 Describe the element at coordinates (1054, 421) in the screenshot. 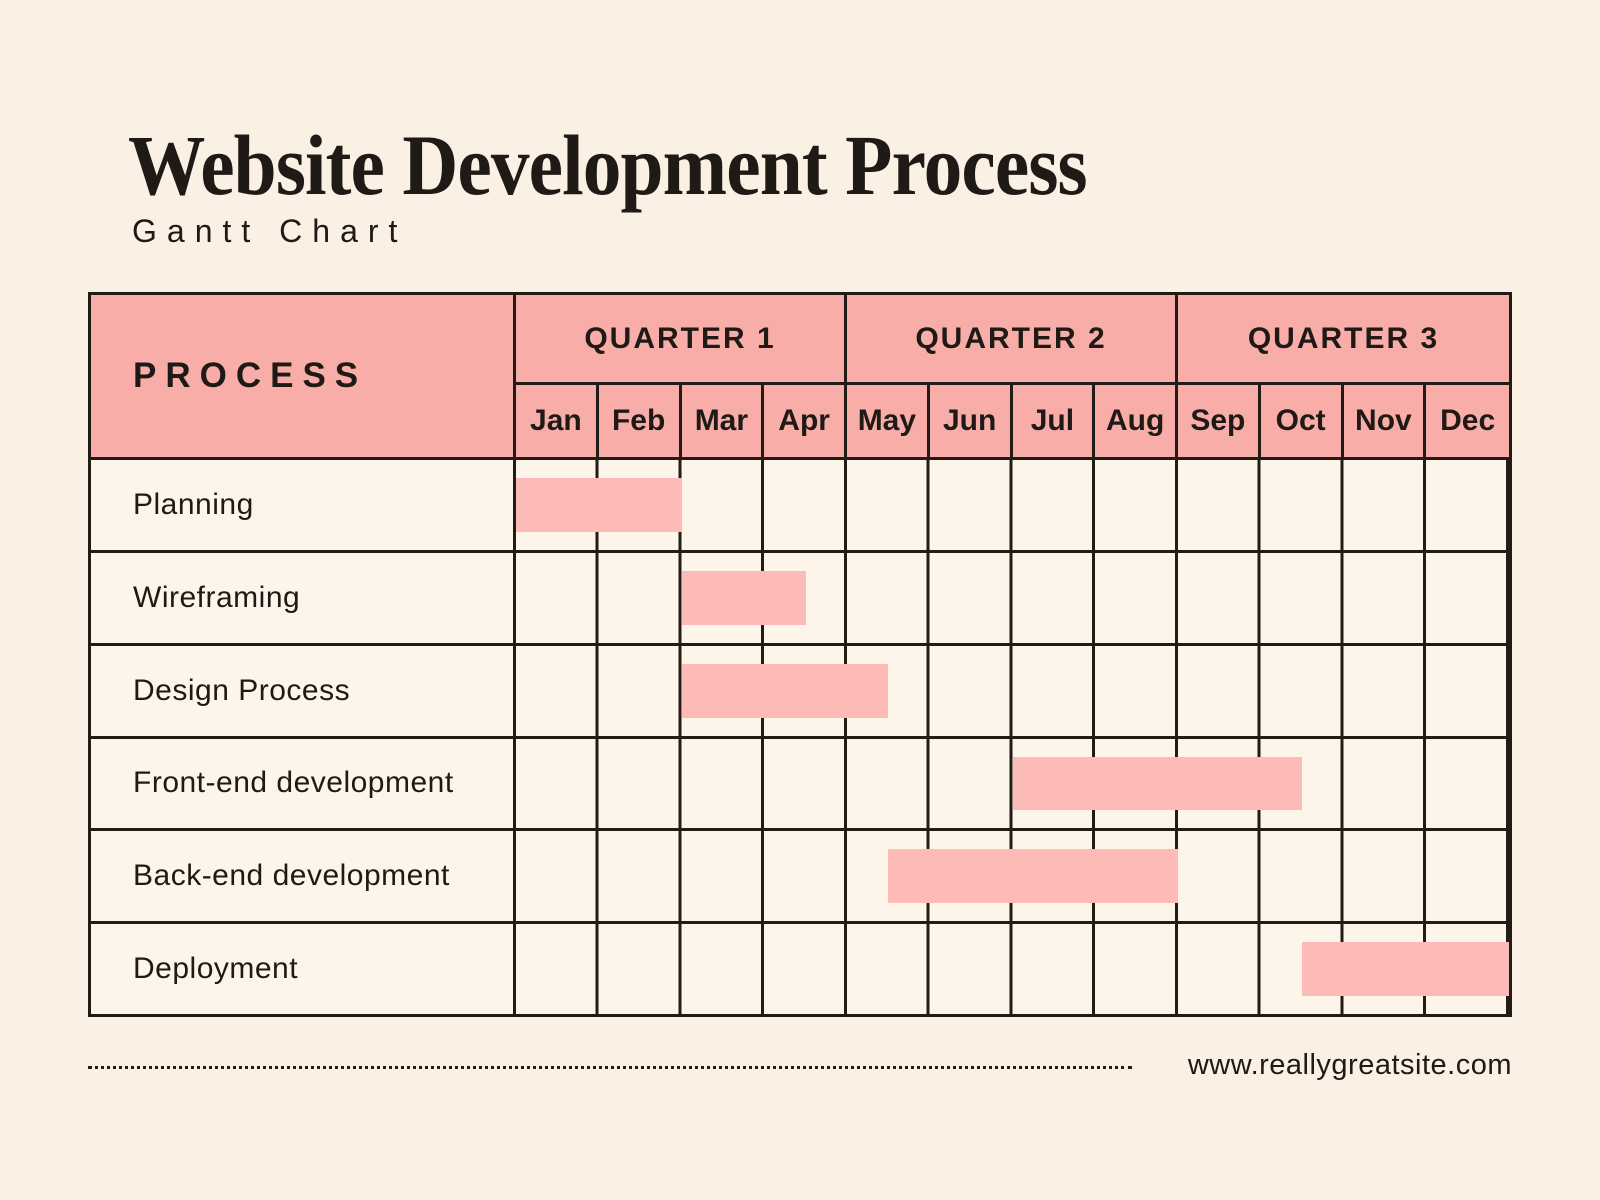

I see `month-header: Jul` at that location.